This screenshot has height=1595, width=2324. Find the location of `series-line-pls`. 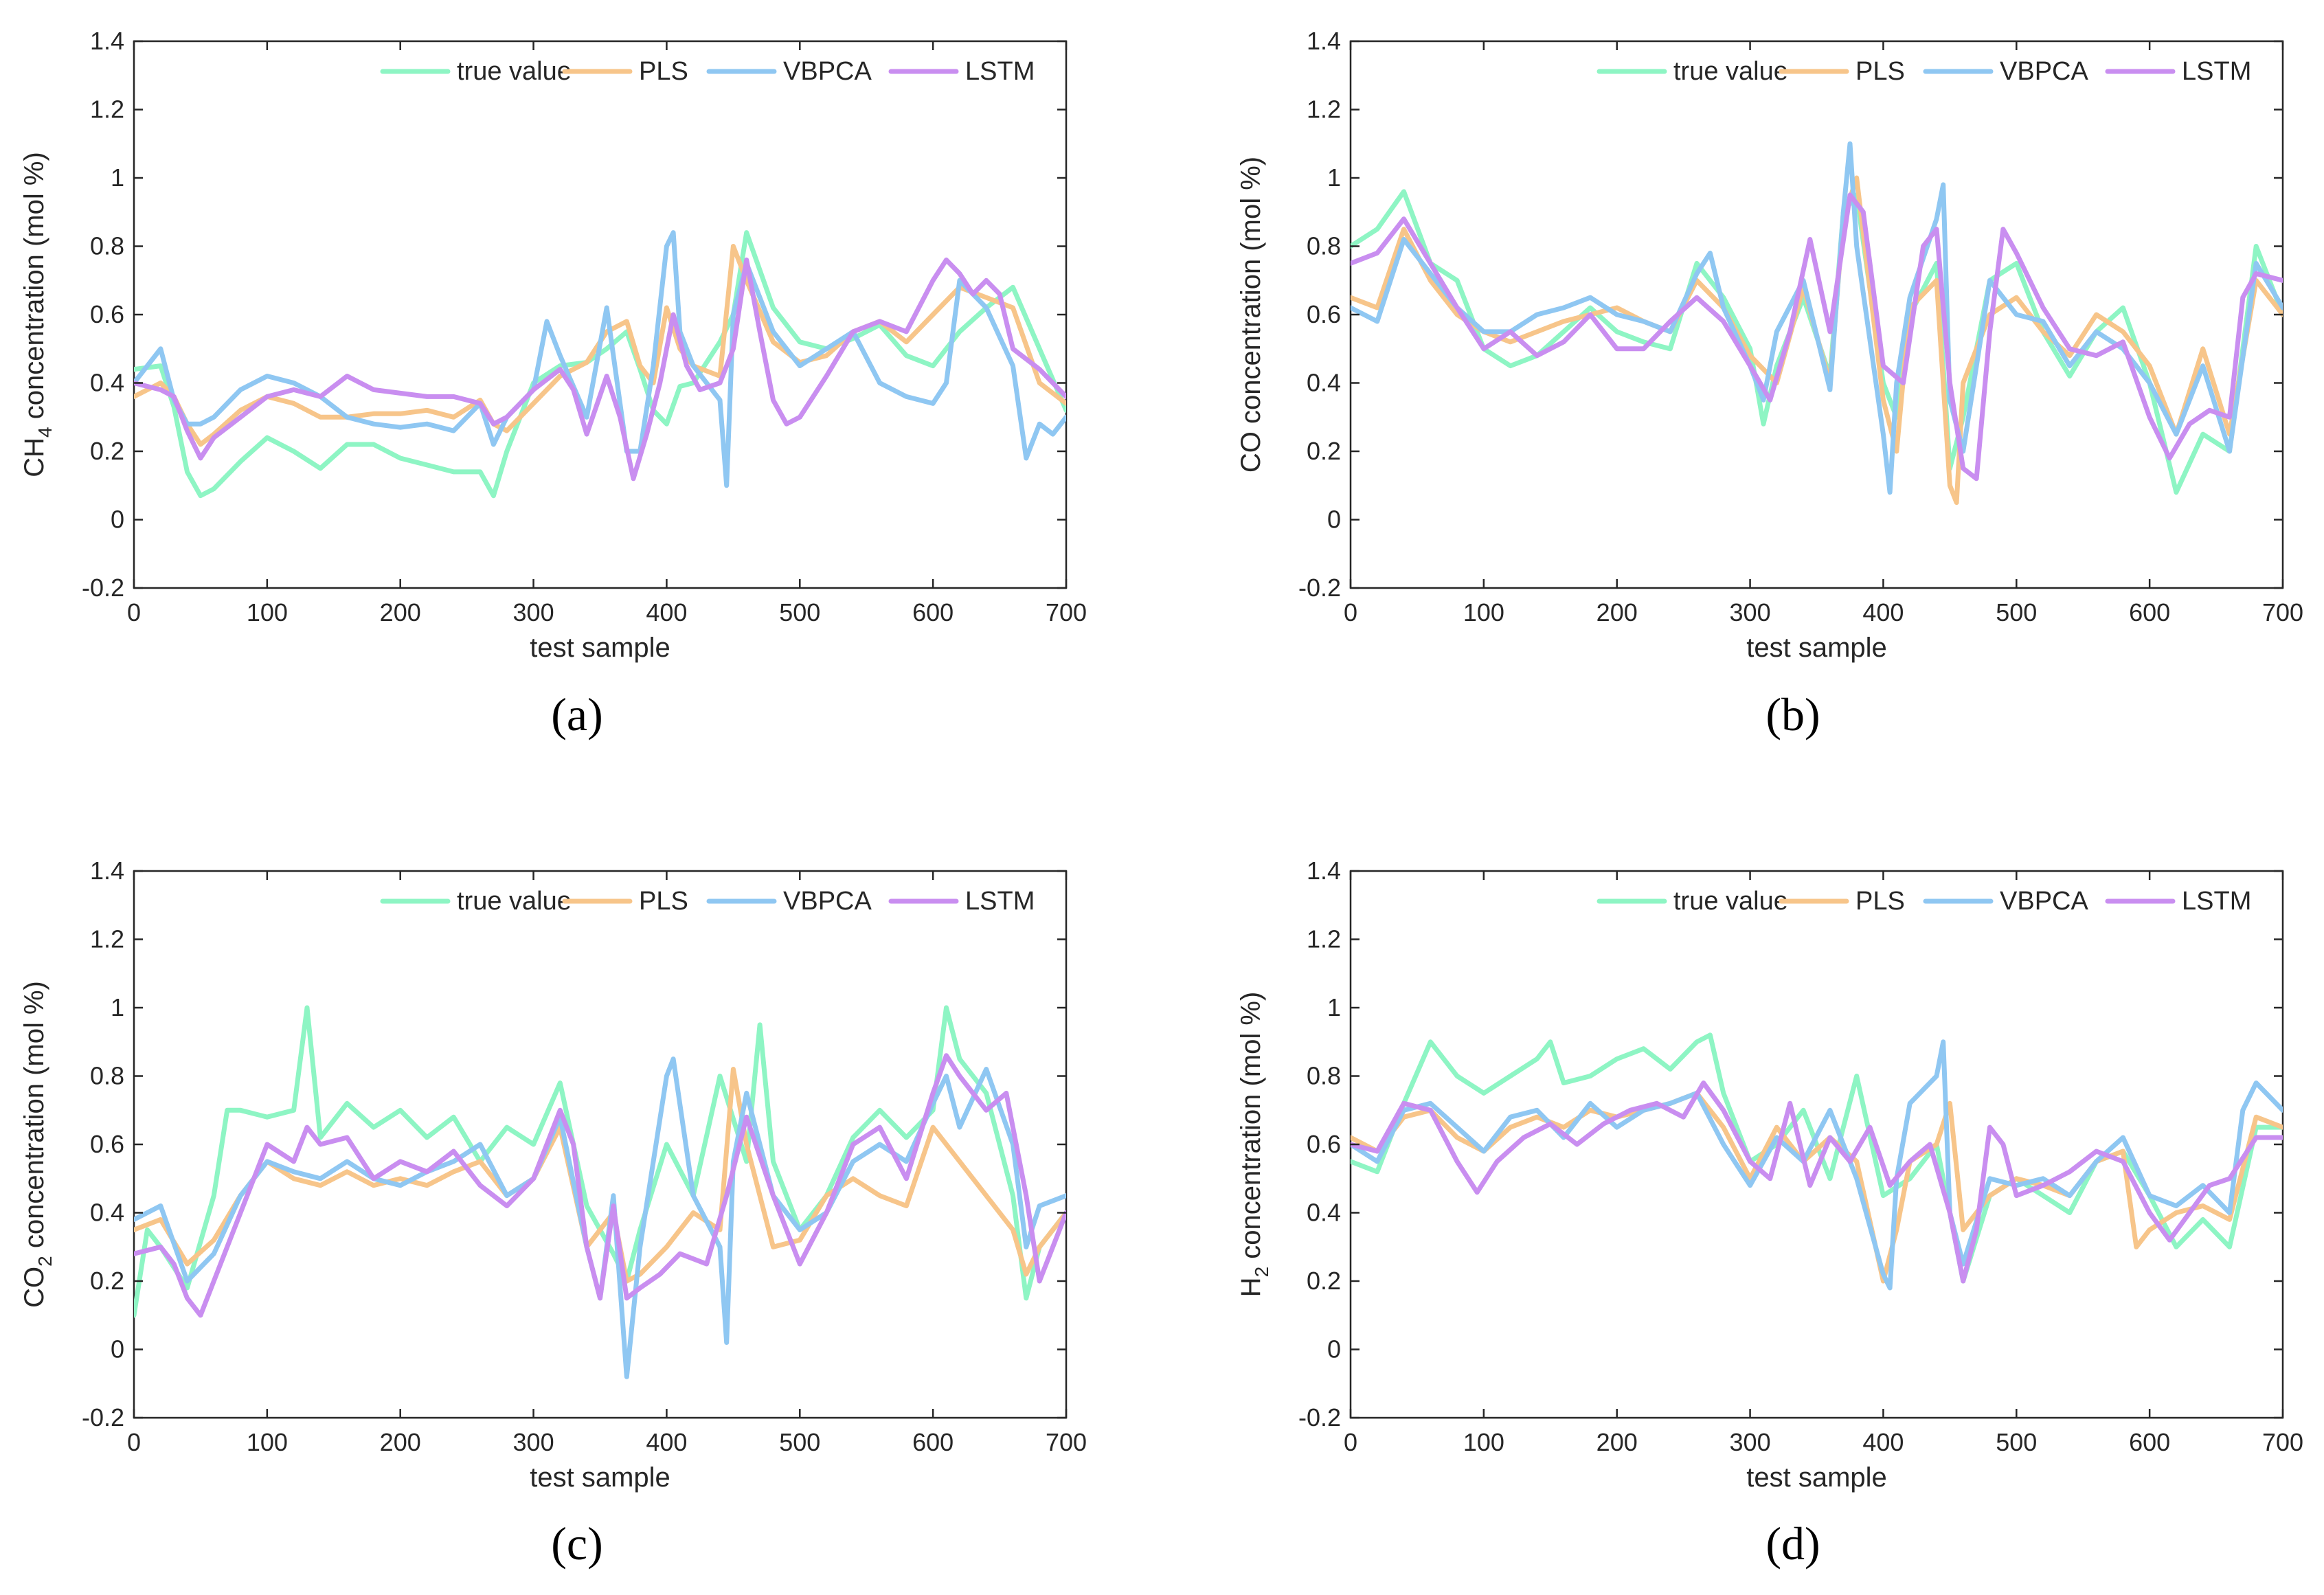

series-line-pls is located at coordinates (600, 1175).